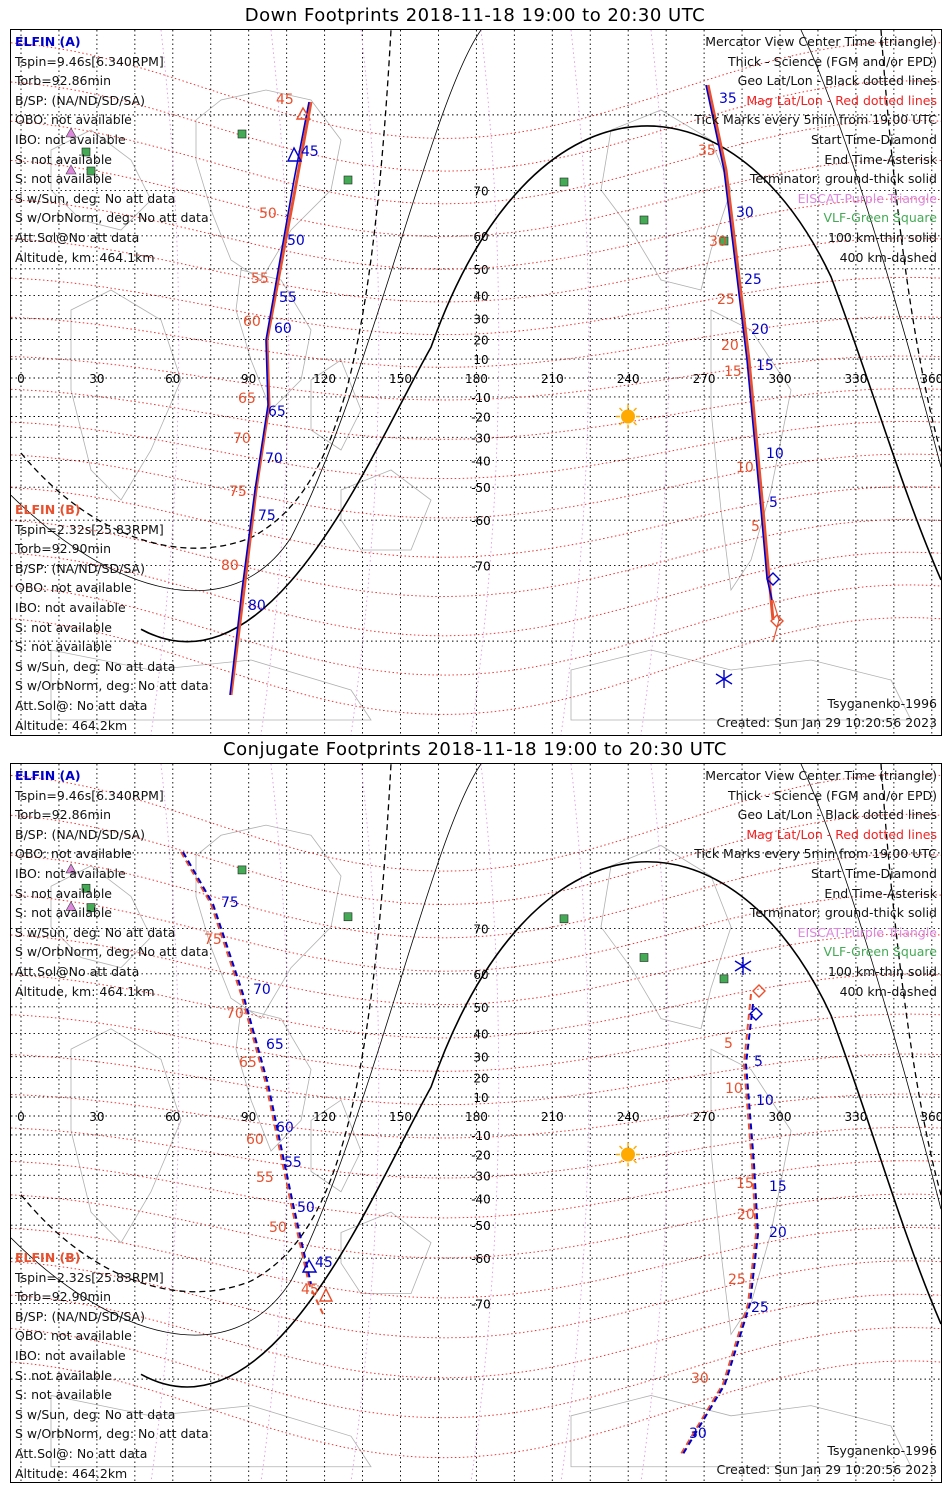 The width and height of the screenshot is (950, 1500). What do you see at coordinates (481, 417) in the screenshot?
I see `lat-label: -20` at bounding box center [481, 417].